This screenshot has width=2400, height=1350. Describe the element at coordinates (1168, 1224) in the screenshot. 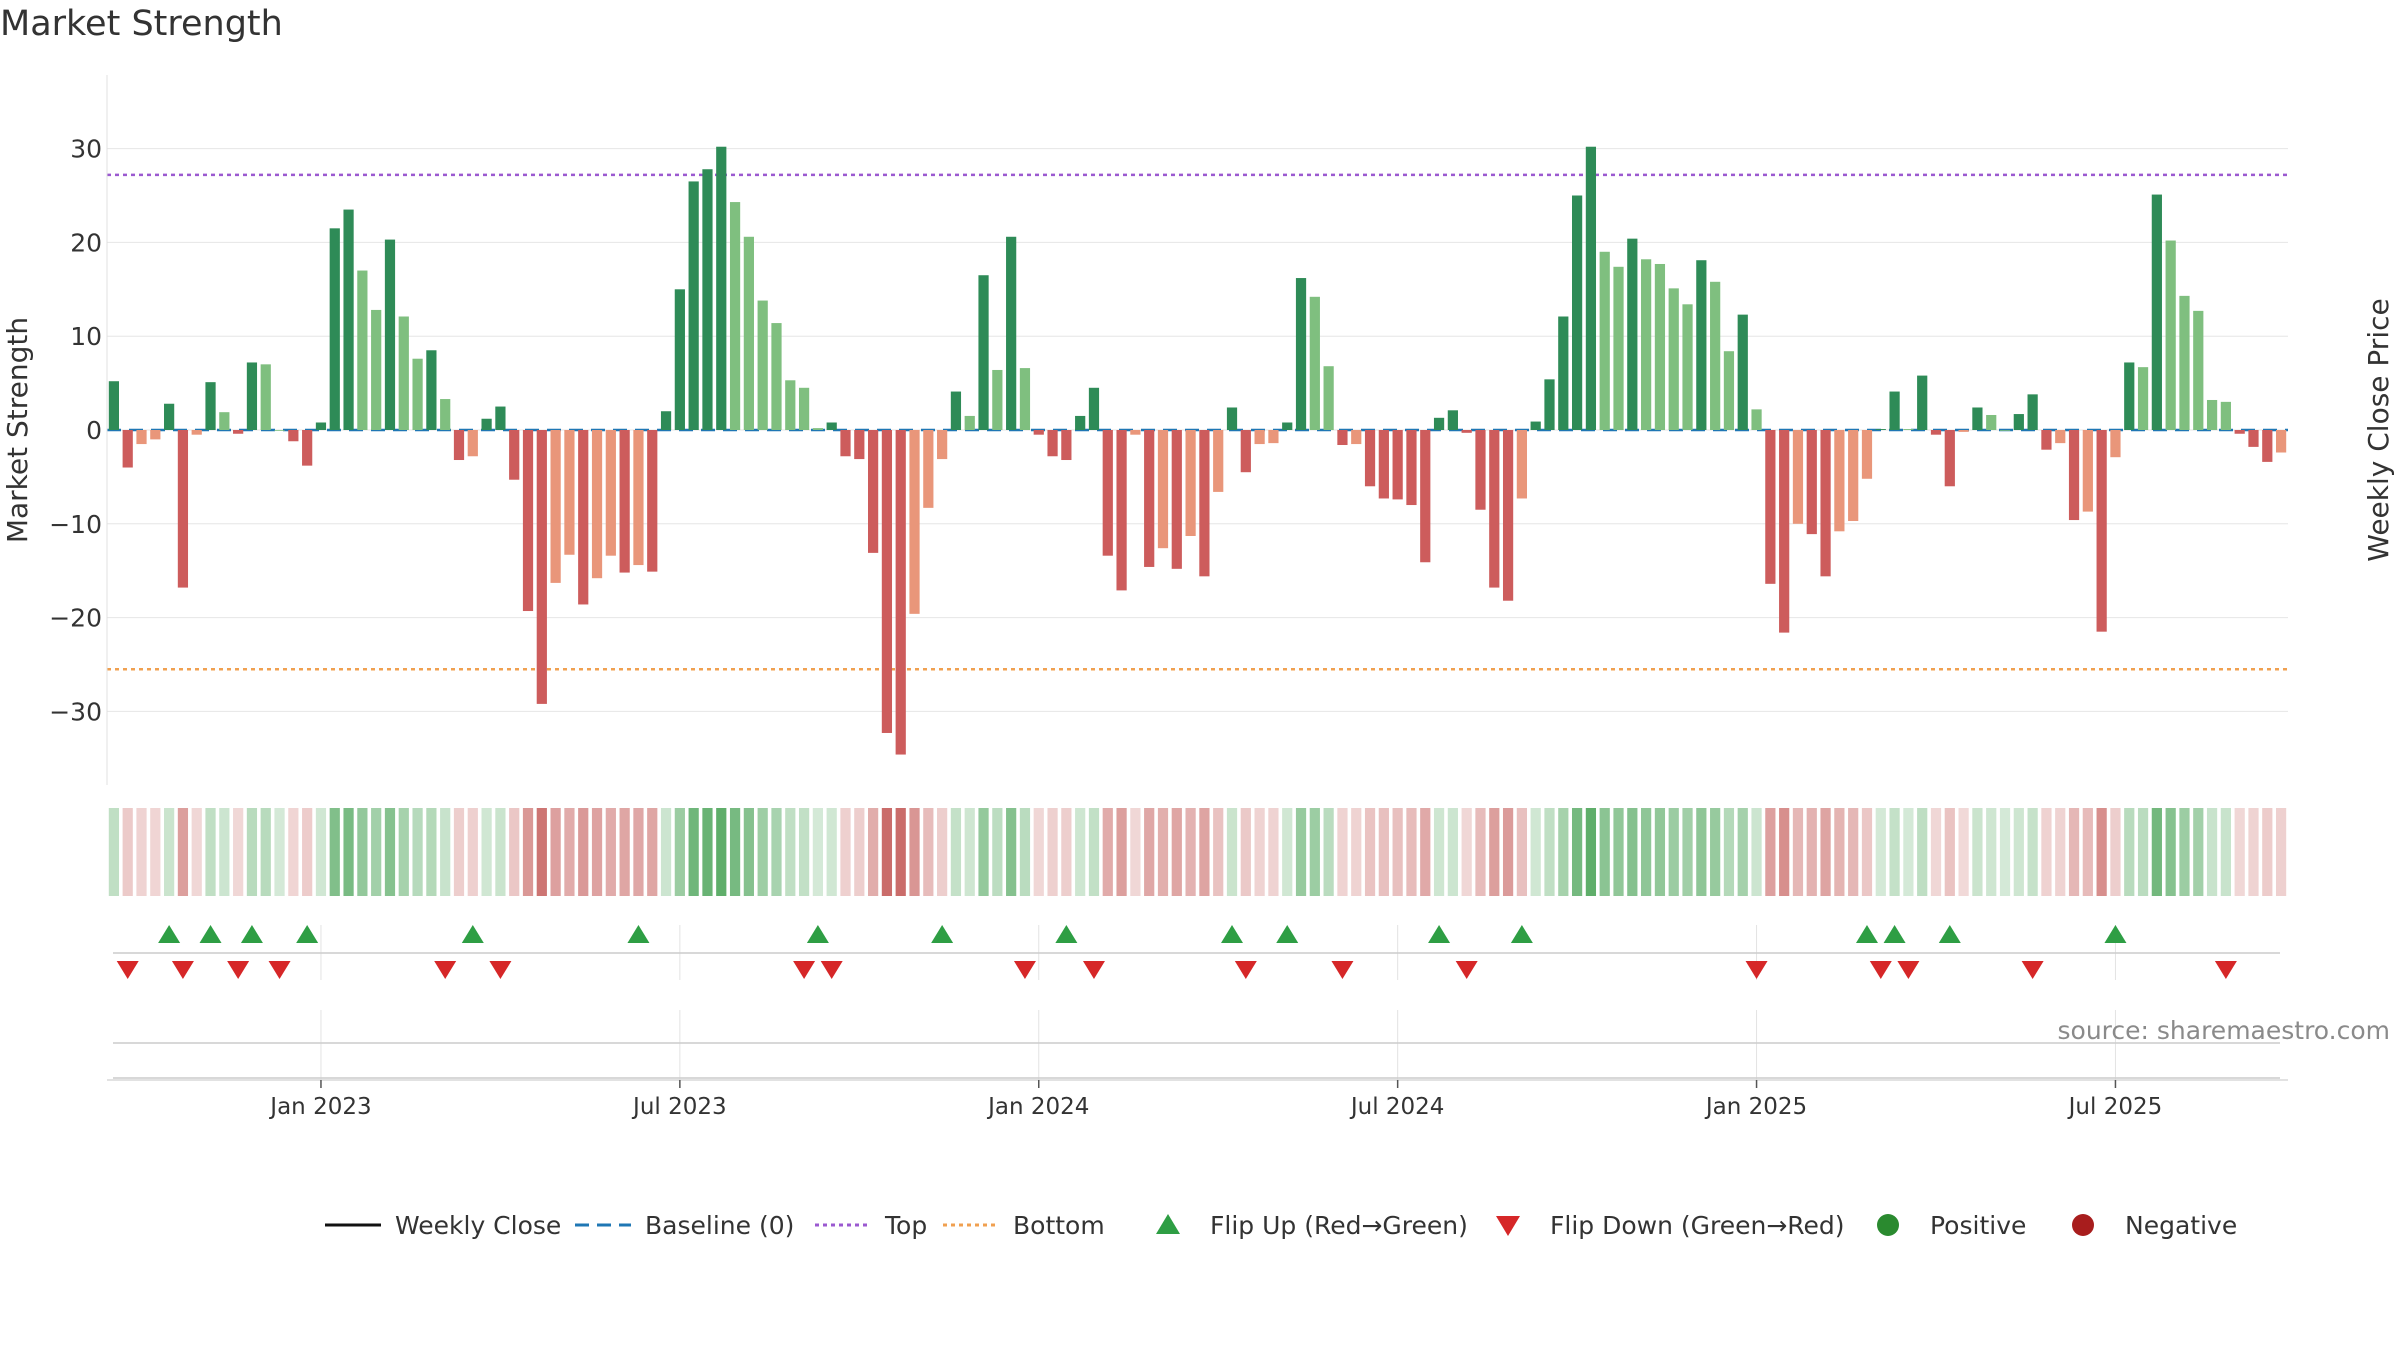

I see `legend-triangle-up-icon` at that location.